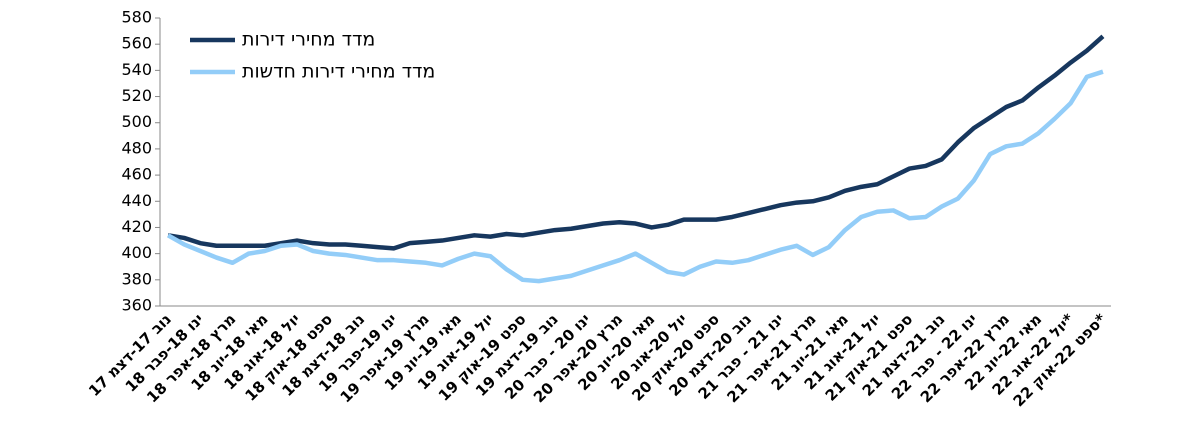 The height and width of the screenshot is (439, 1200). I want to click on y-tick-label: 500, so click(136, 121).